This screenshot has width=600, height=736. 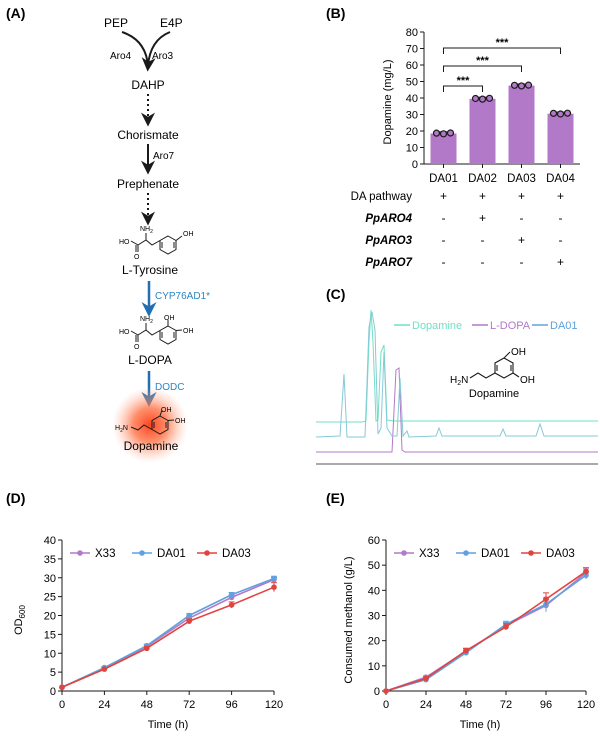 I want to click on dodc-enzyme-label: DODC, so click(x=169, y=387).